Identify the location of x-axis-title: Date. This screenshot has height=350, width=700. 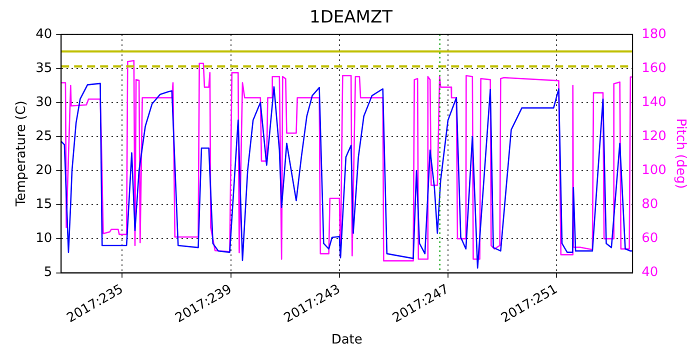
(346, 340).